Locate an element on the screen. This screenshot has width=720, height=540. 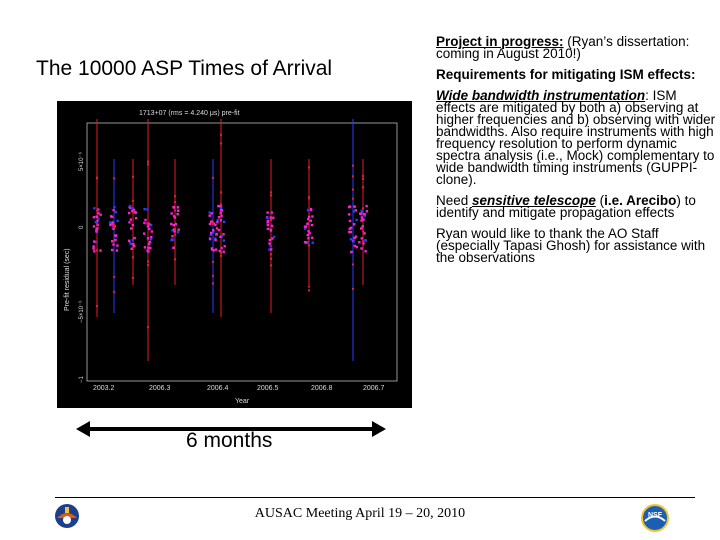
bandwidth-colon: : is located at coordinates (647, 95).